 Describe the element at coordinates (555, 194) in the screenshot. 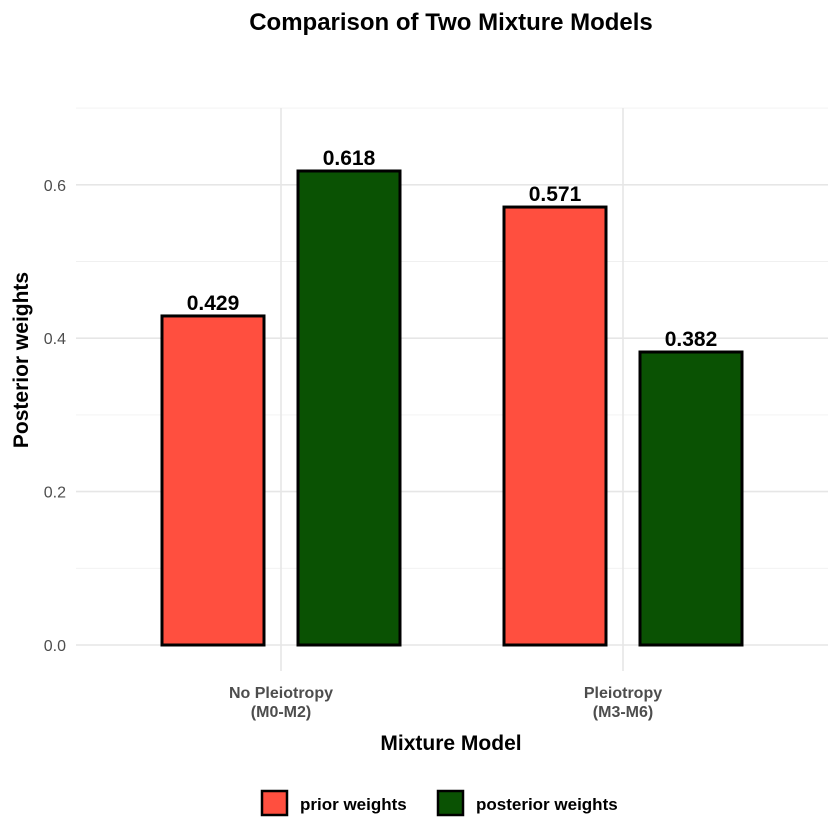

I see `data-label: 0.571` at that location.